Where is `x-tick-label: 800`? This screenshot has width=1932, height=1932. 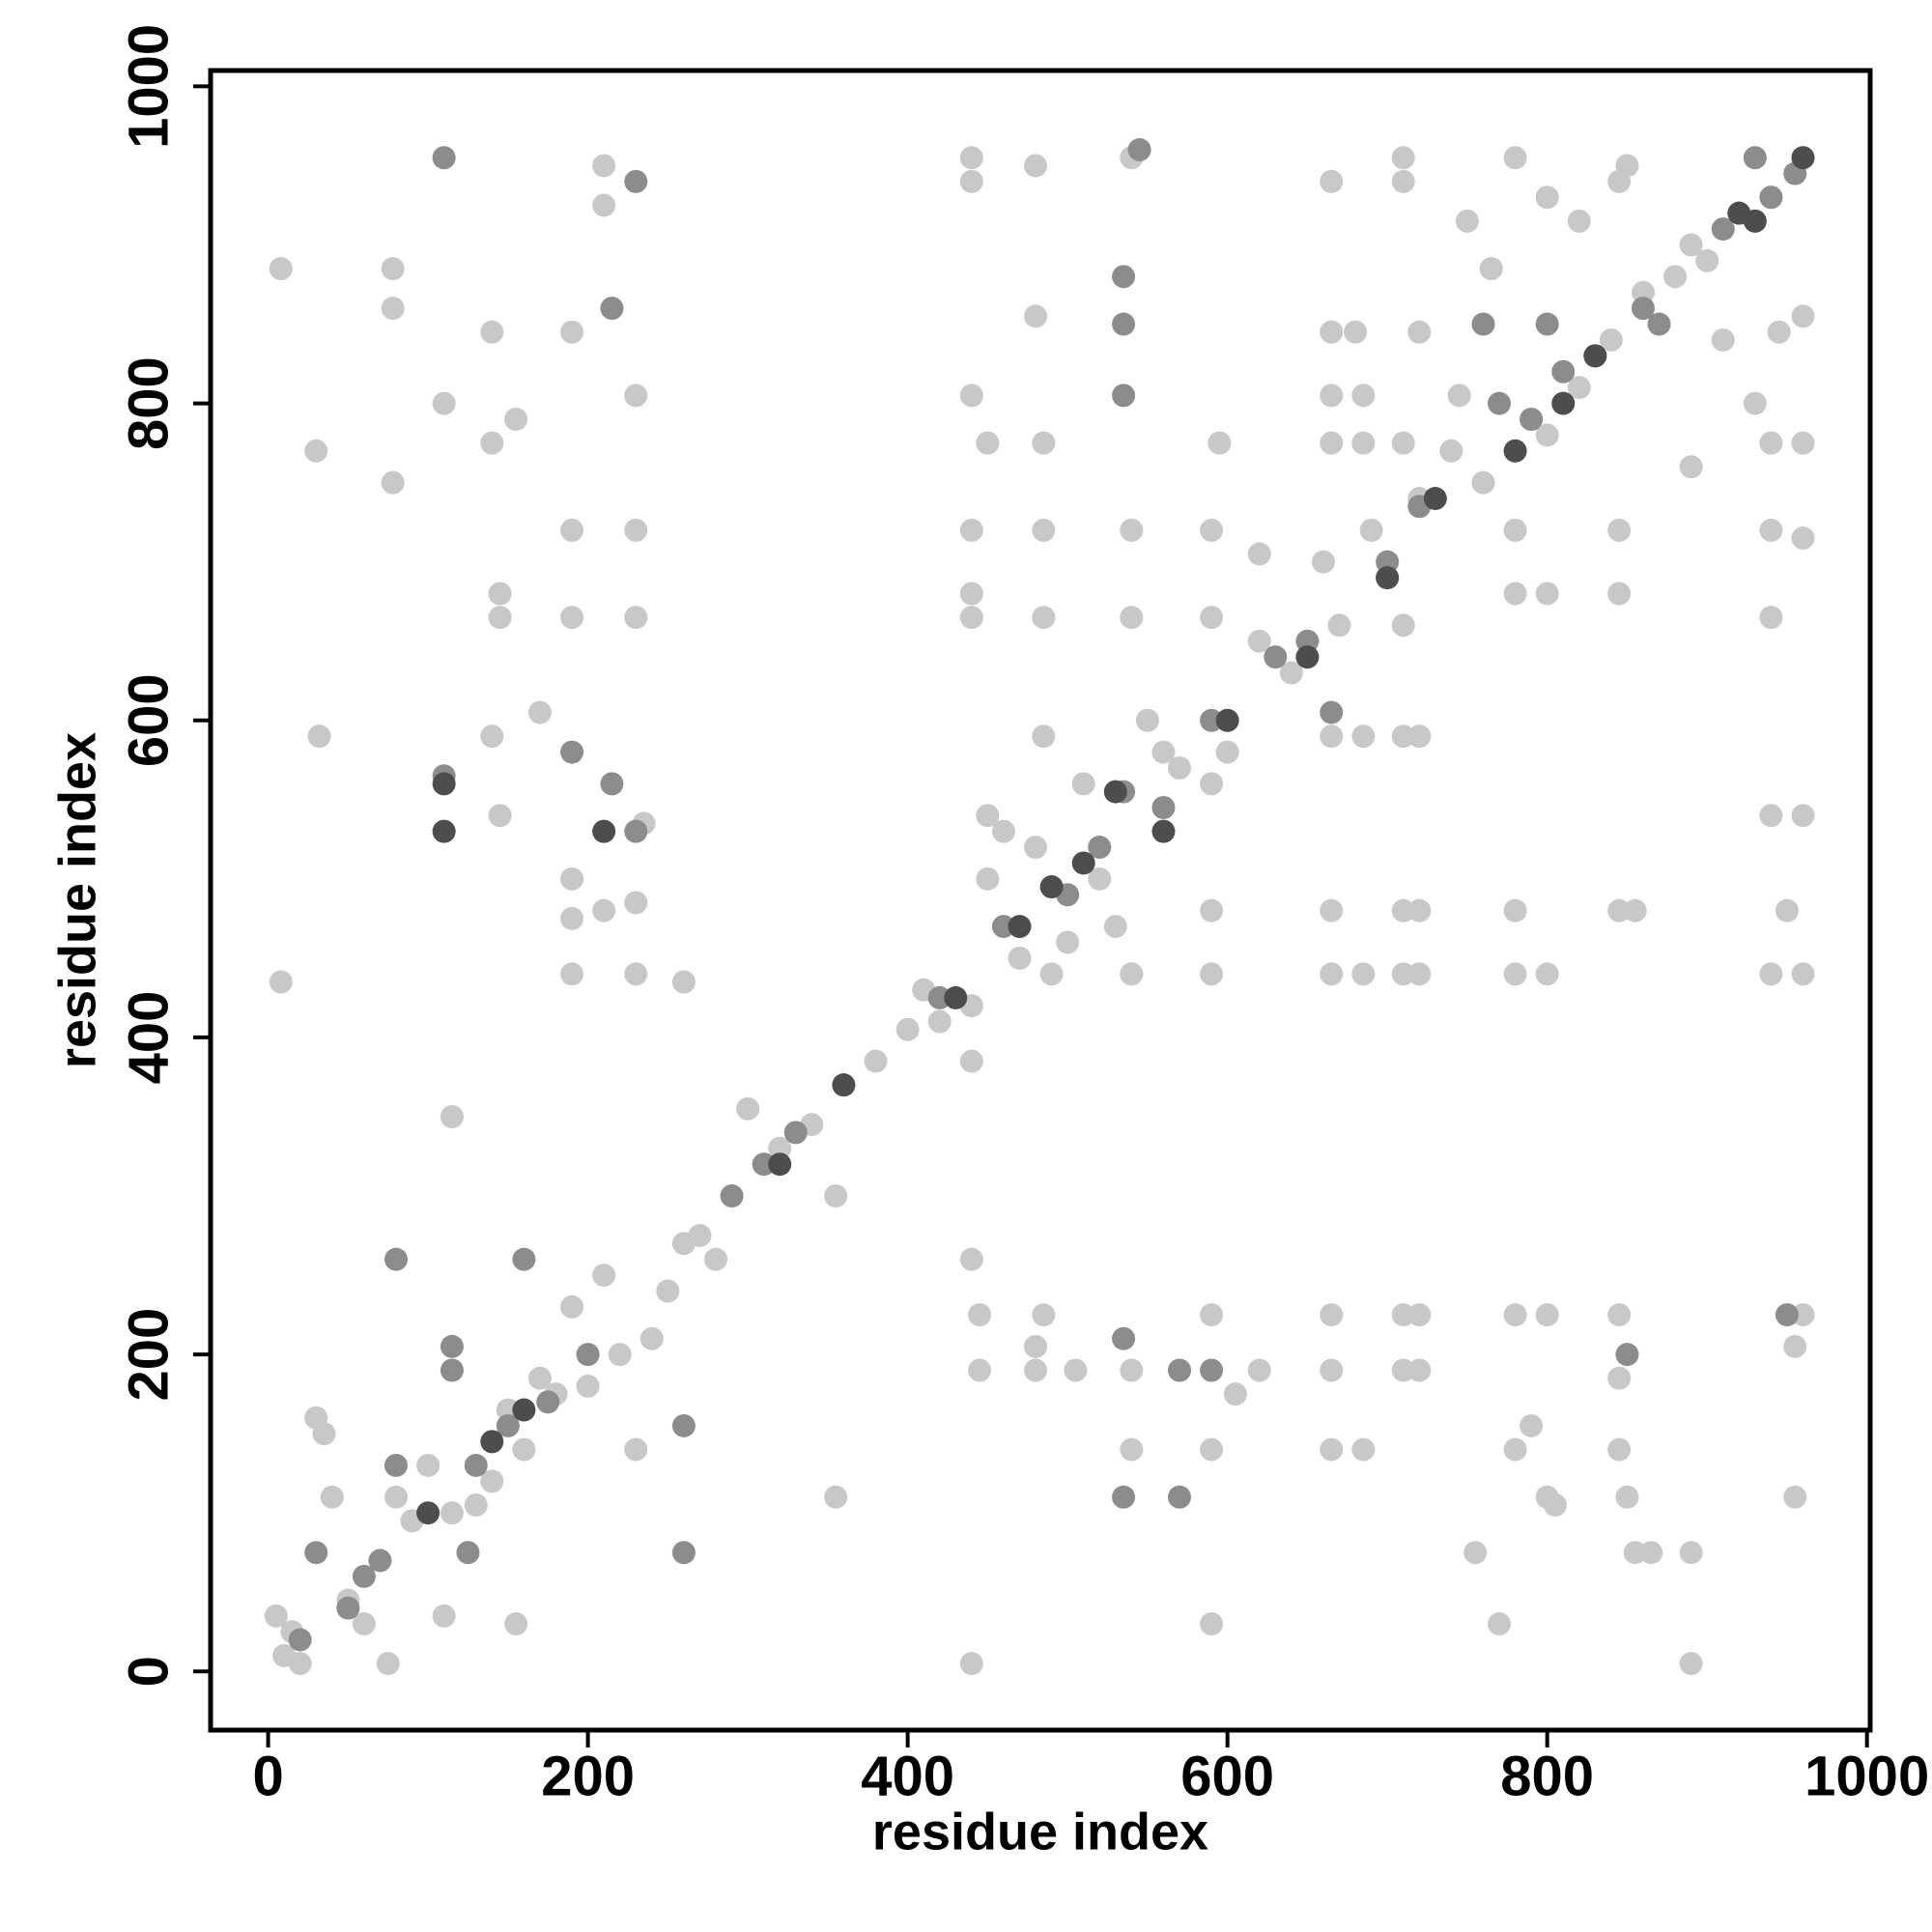
x-tick-label: 800 is located at coordinates (1547, 1776).